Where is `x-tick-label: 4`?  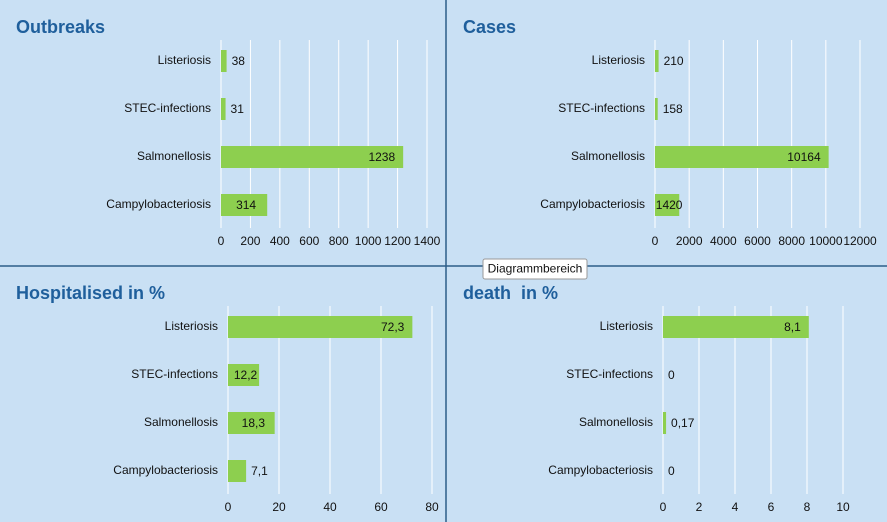 x-tick-label: 4 is located at coordinates (735, 507).